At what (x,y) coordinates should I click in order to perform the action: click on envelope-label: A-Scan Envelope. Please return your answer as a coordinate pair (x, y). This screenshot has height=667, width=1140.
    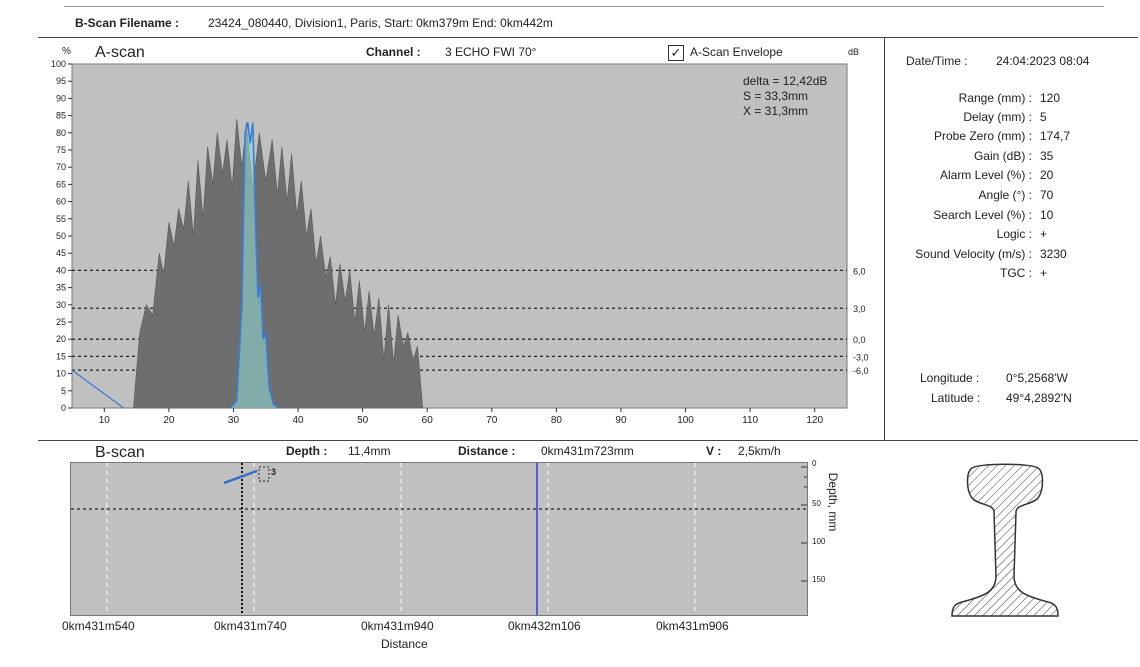
    Looking at the image, I should click on (736, 52).